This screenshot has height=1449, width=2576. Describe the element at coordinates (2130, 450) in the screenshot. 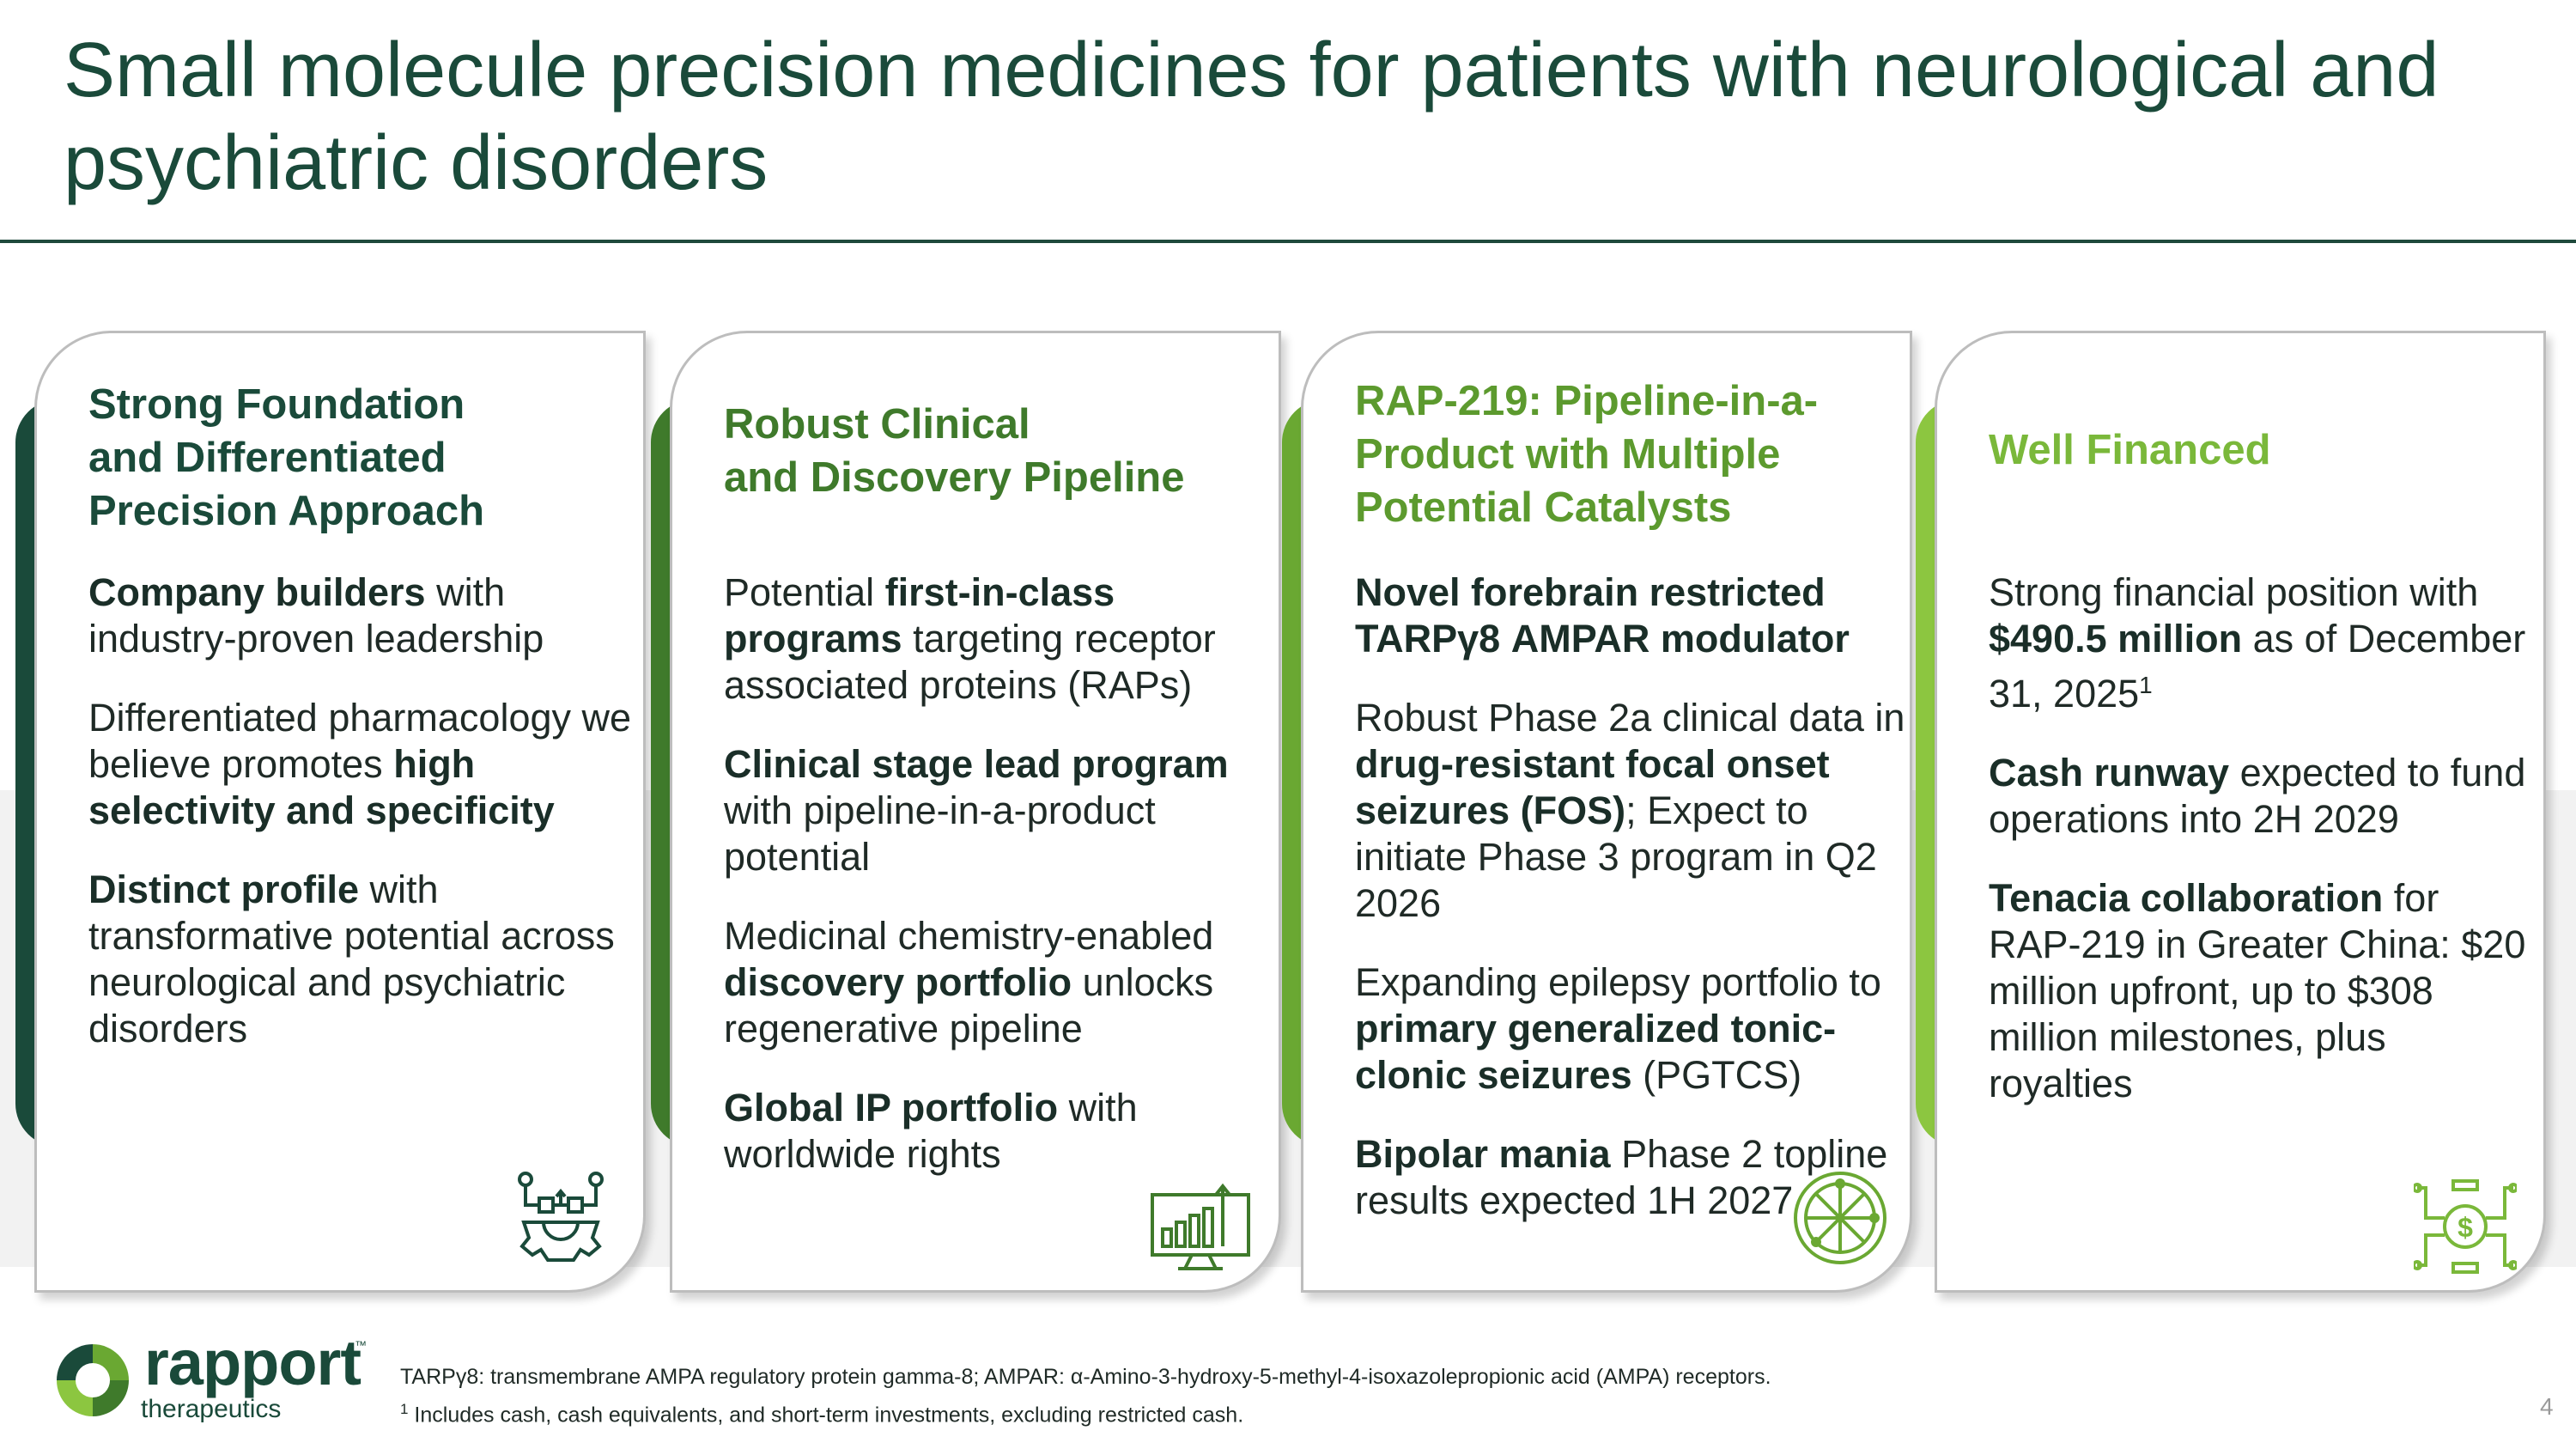

I see `card-title: Well Financed` at that location.